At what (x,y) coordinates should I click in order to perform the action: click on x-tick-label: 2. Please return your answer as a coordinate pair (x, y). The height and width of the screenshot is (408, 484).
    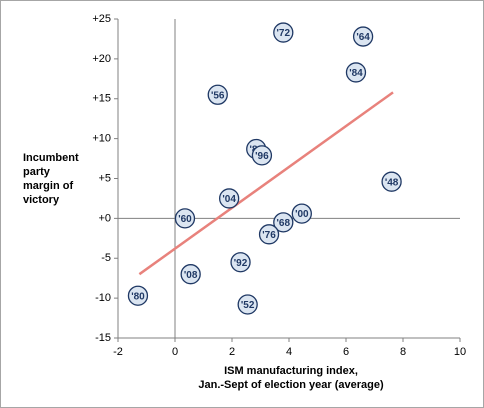
    Looking at the image, I should click on (232, 352).